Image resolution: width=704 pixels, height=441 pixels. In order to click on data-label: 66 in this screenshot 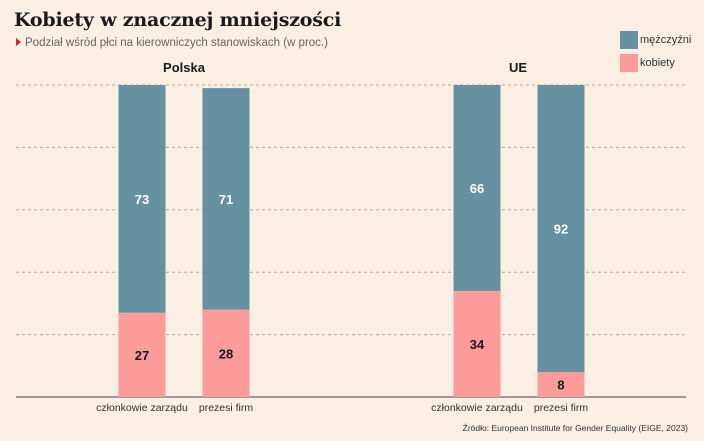, I will do `click(477, 188)`.